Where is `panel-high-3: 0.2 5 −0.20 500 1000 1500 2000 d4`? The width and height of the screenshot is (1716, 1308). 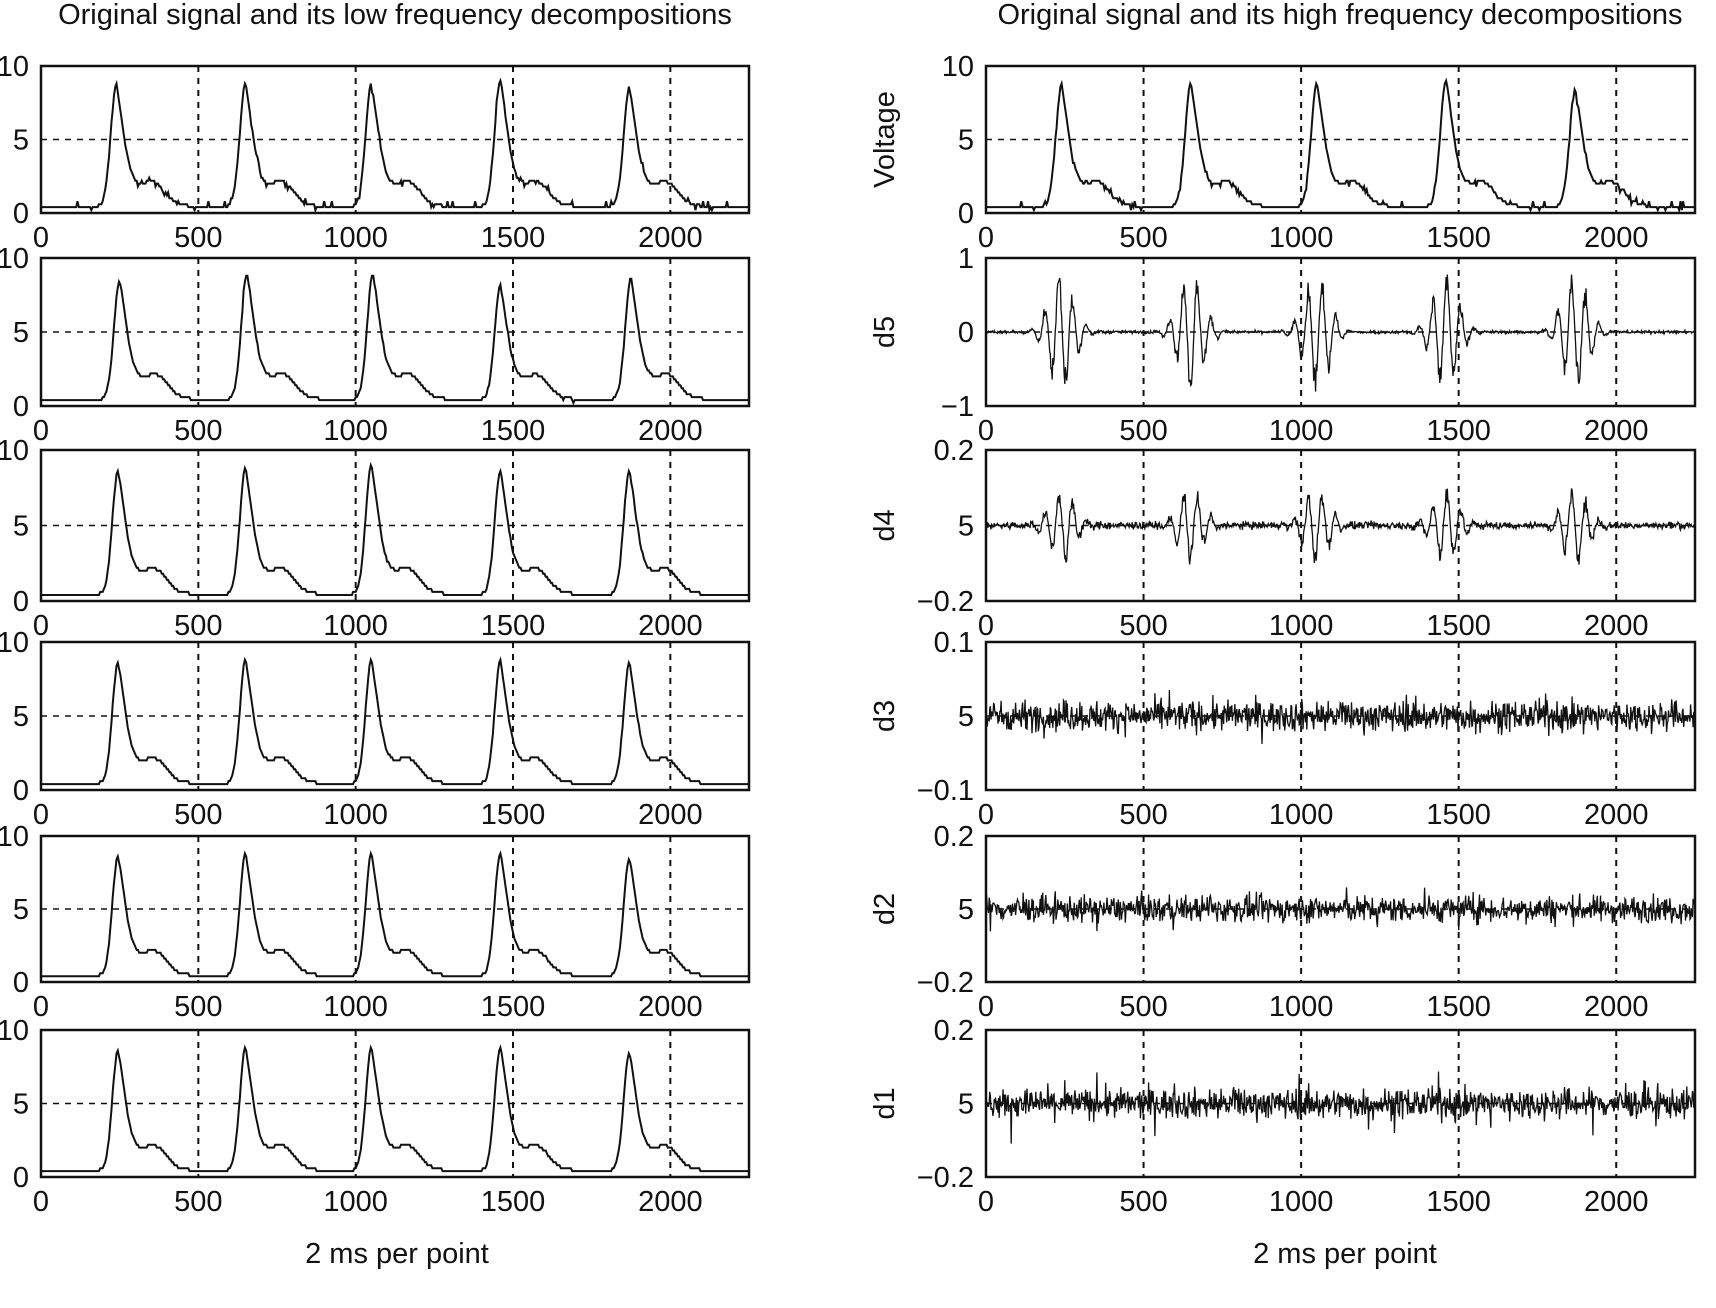
panel-high-3: 0.2 5 −0.20 500 1000 1500 2000 d4 is located at coordinates (1283, 538).